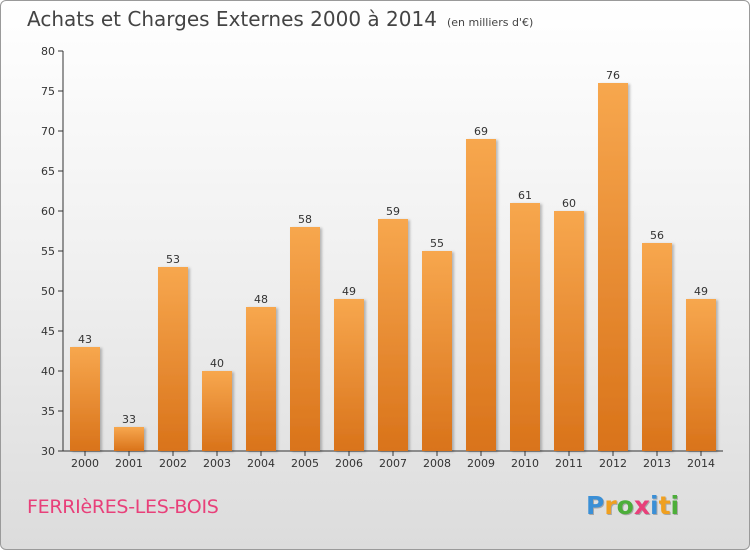 The height and width of the screenshot is (550, 750). What do you see at coordinates (48, 51) in the screenshot?
I see `y-tick-label: 80` at bounding box center [48, 51].